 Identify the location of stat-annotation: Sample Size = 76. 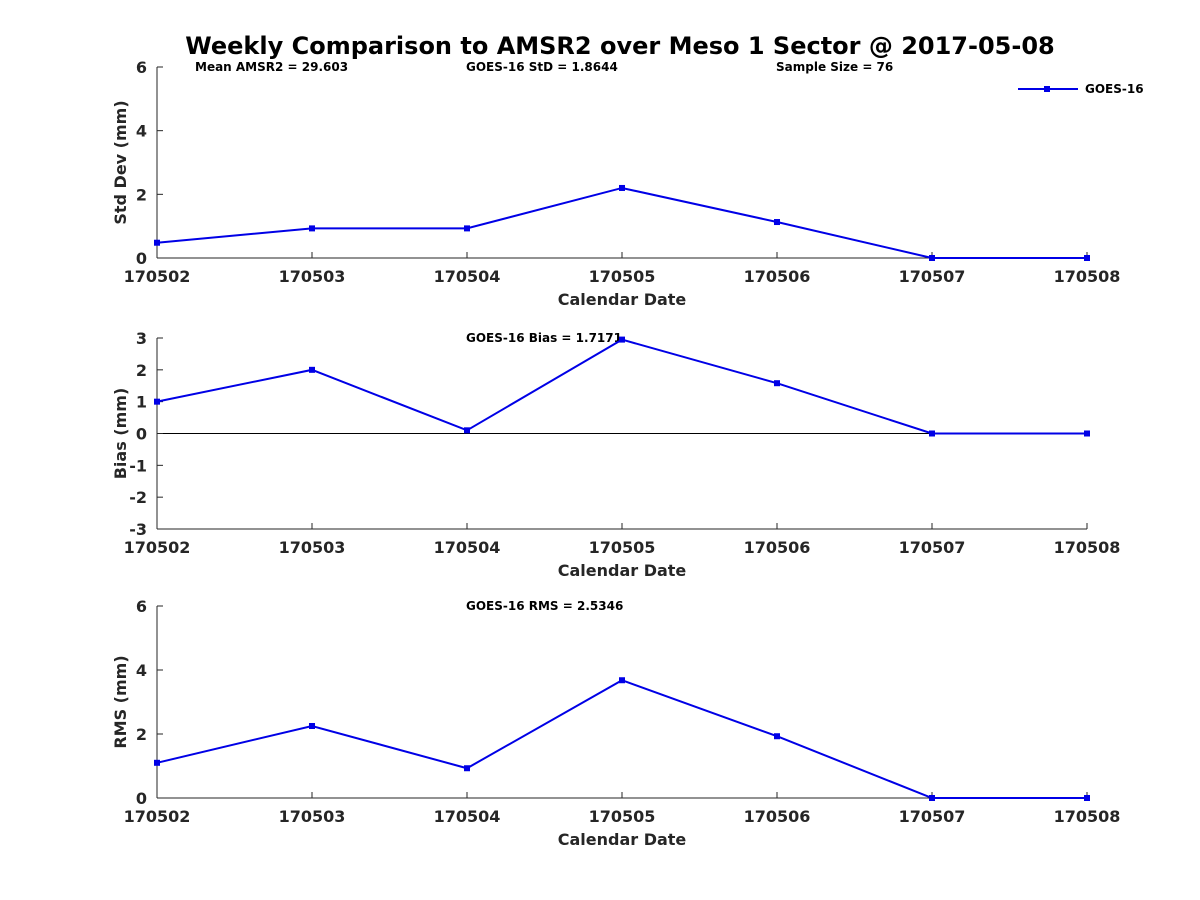
(834, 67).